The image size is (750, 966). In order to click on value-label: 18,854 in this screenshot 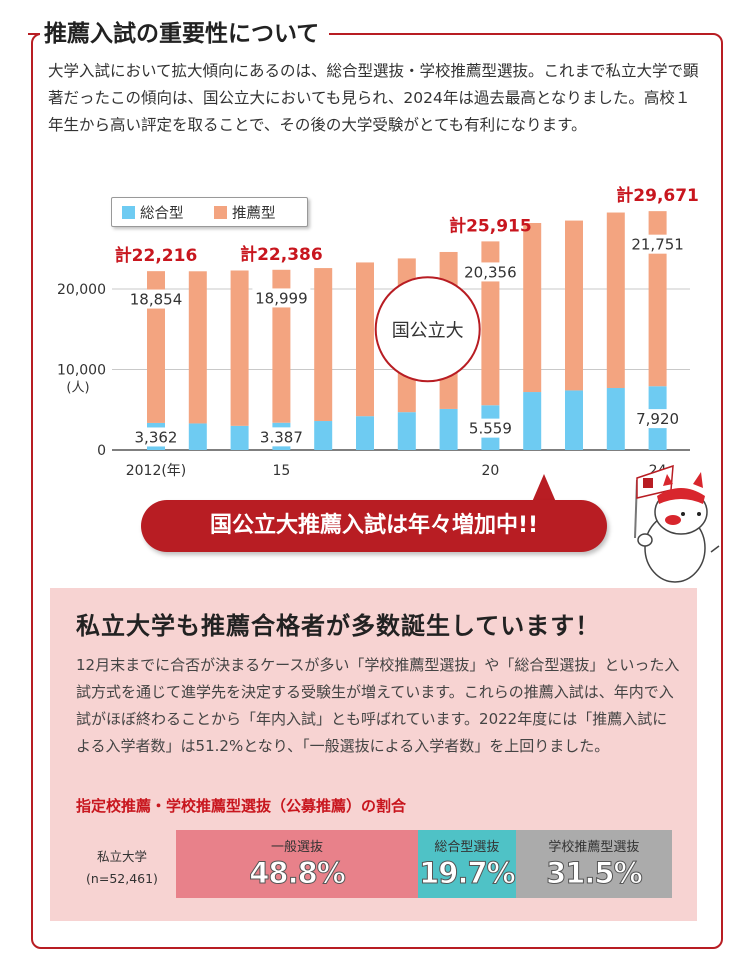, I will do `click(156, 300)`.